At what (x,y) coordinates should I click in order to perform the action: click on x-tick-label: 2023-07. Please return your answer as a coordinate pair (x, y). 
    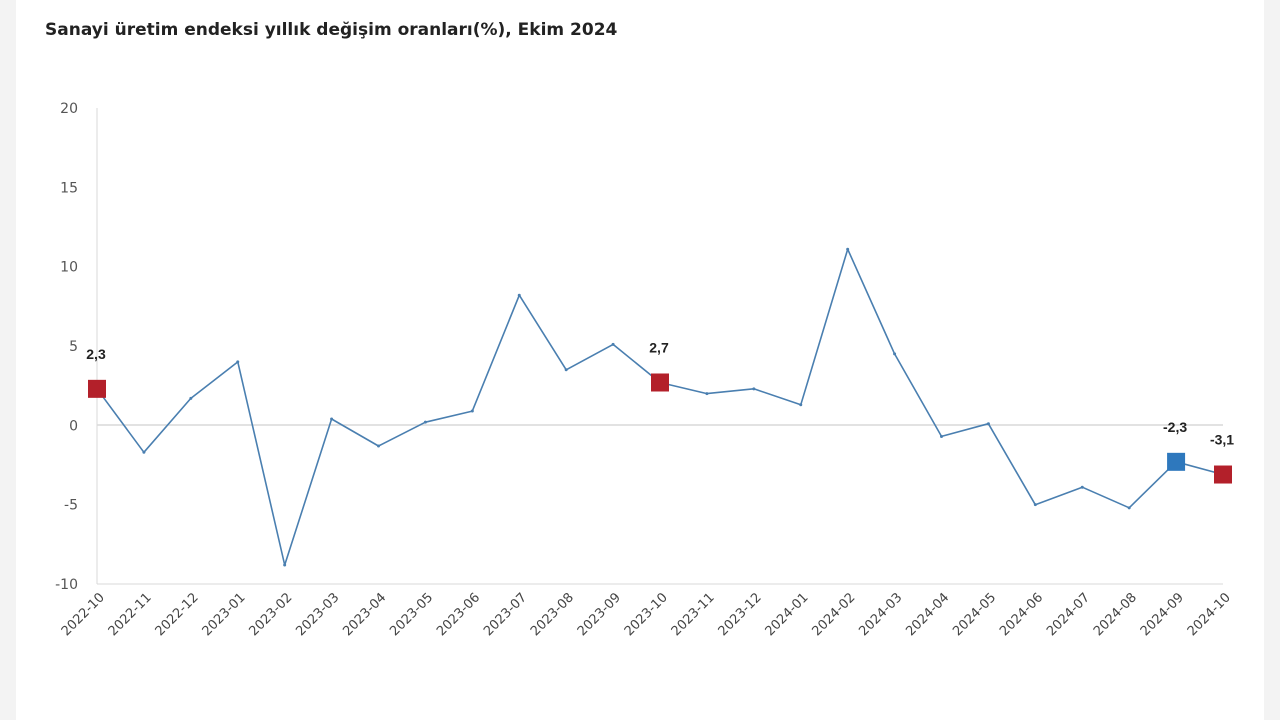
    Looking at the image, I should click on (505, 614).